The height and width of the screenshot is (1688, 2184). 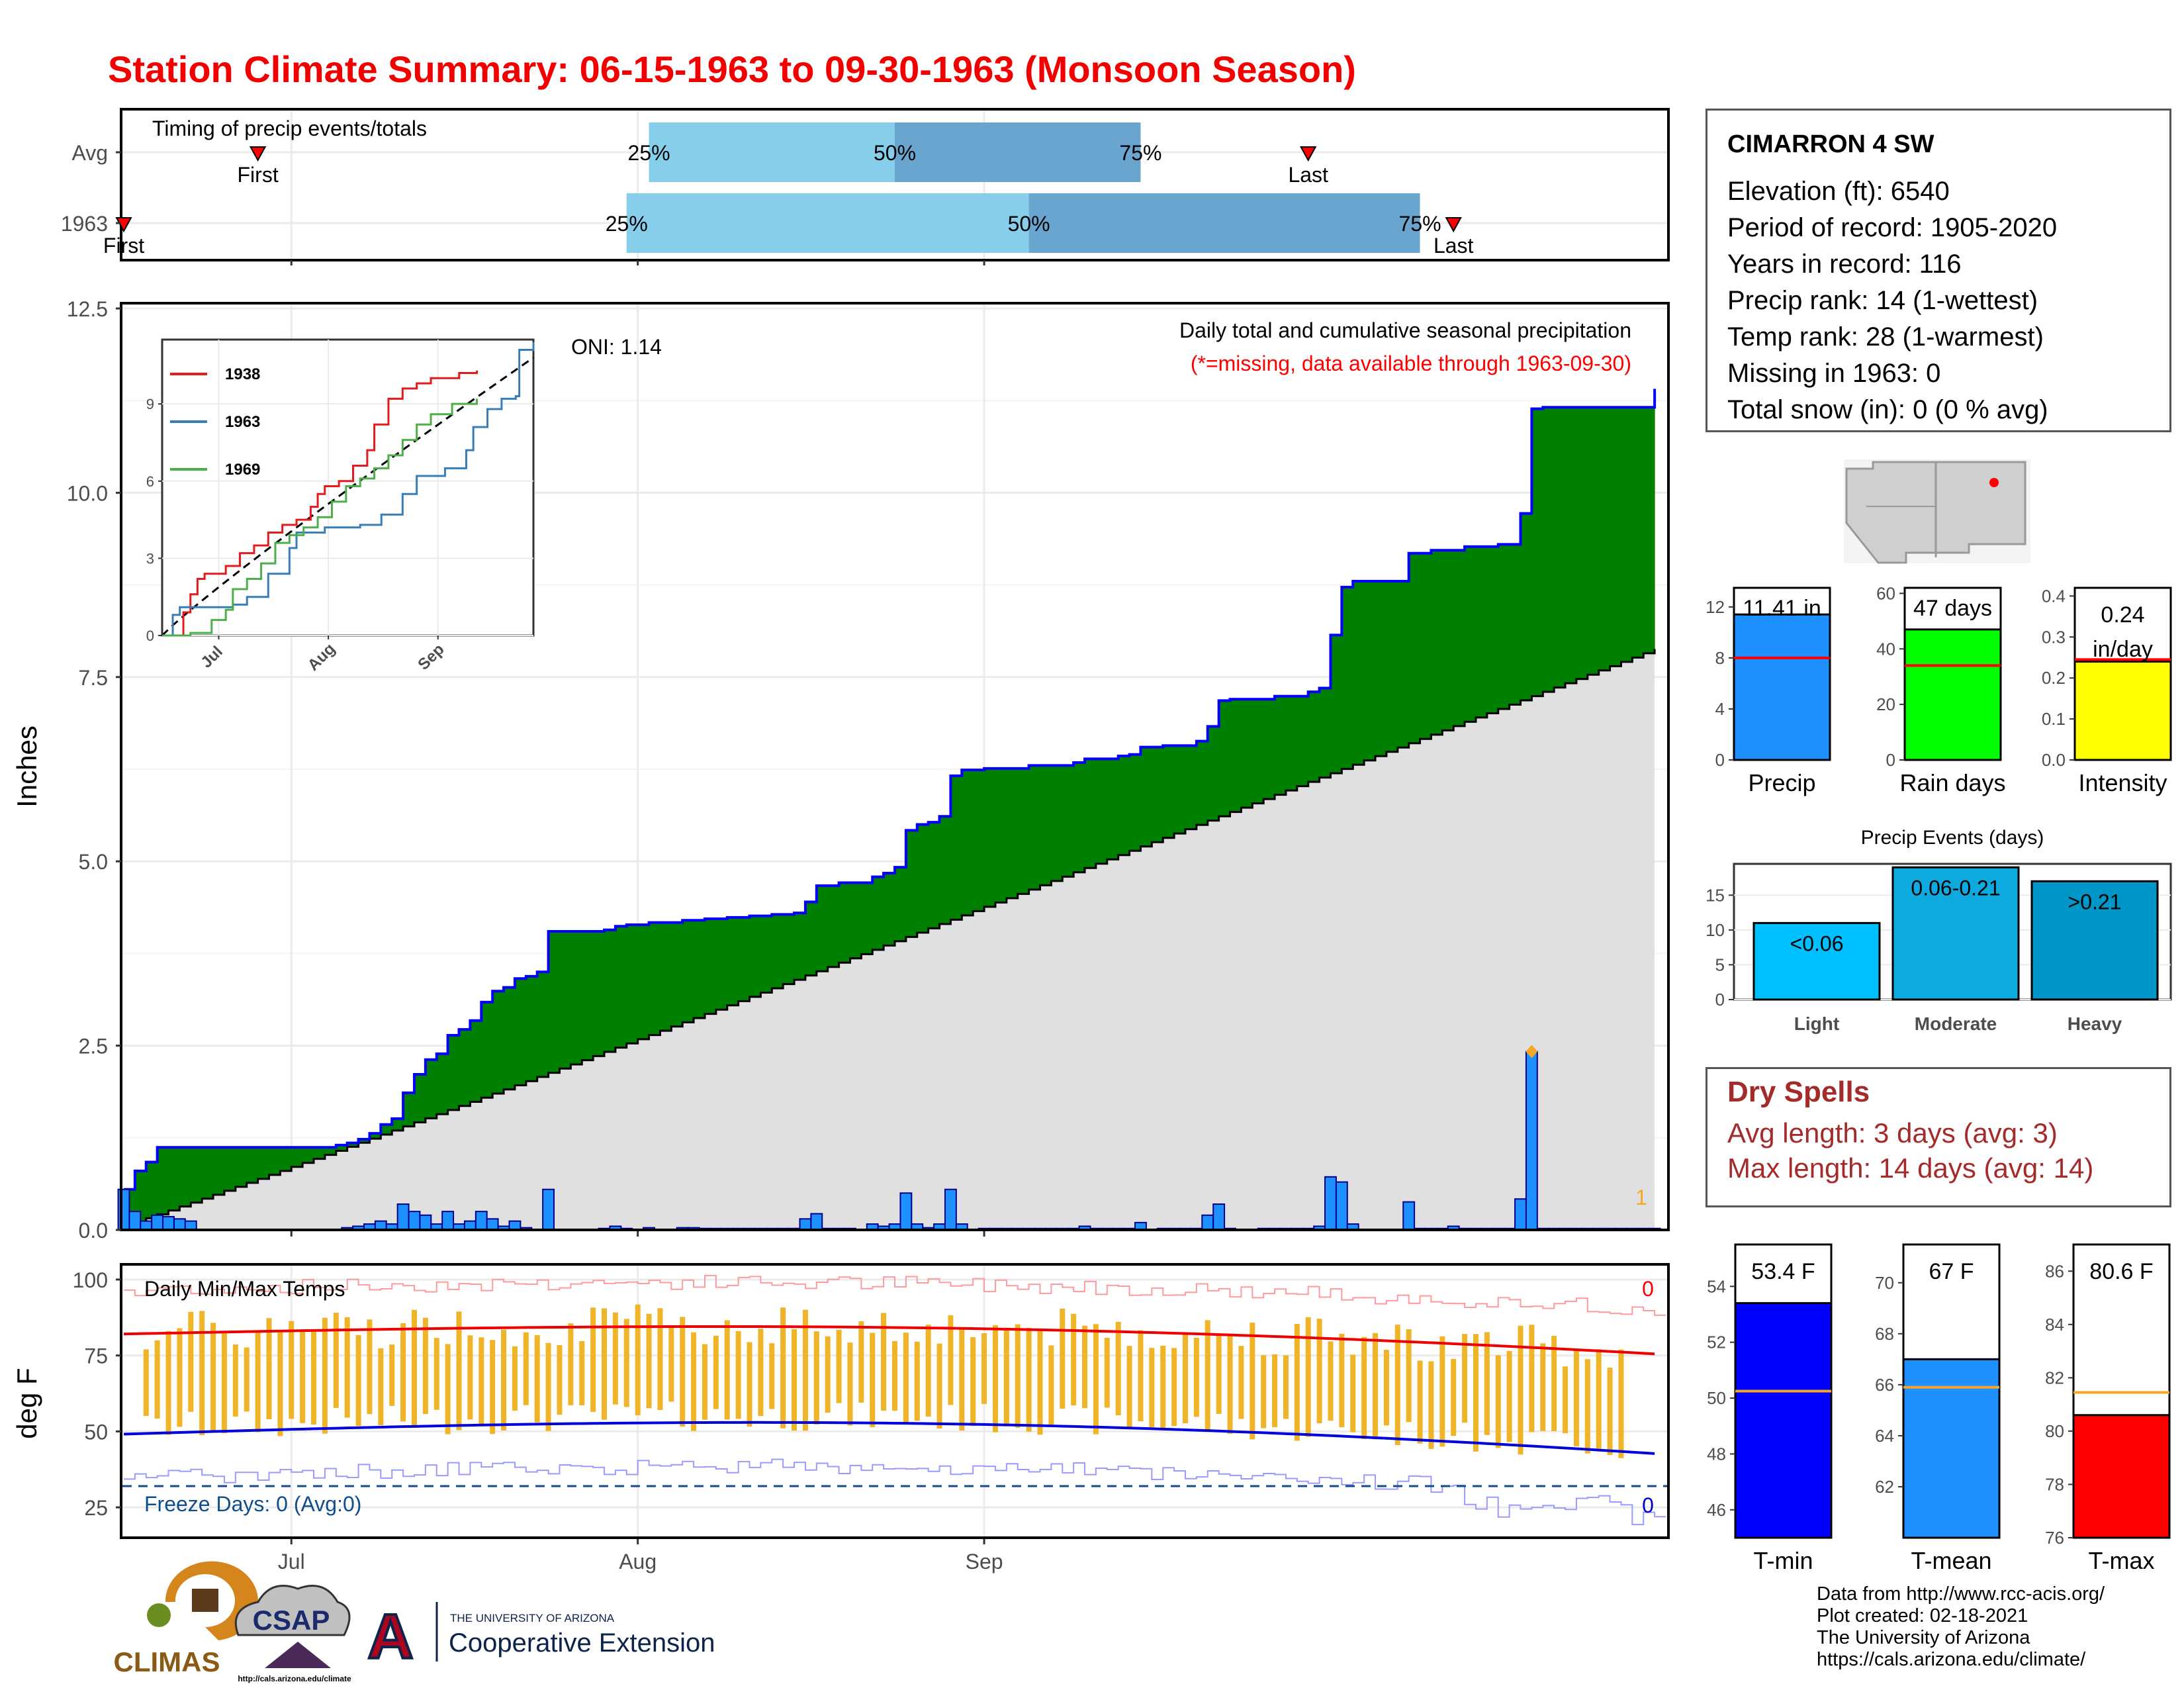 What do you see at coordinates (1951, 1560) in the screenshot?
I see `temp-summary-label: T-mean` at bounding box center [1951, 1560].